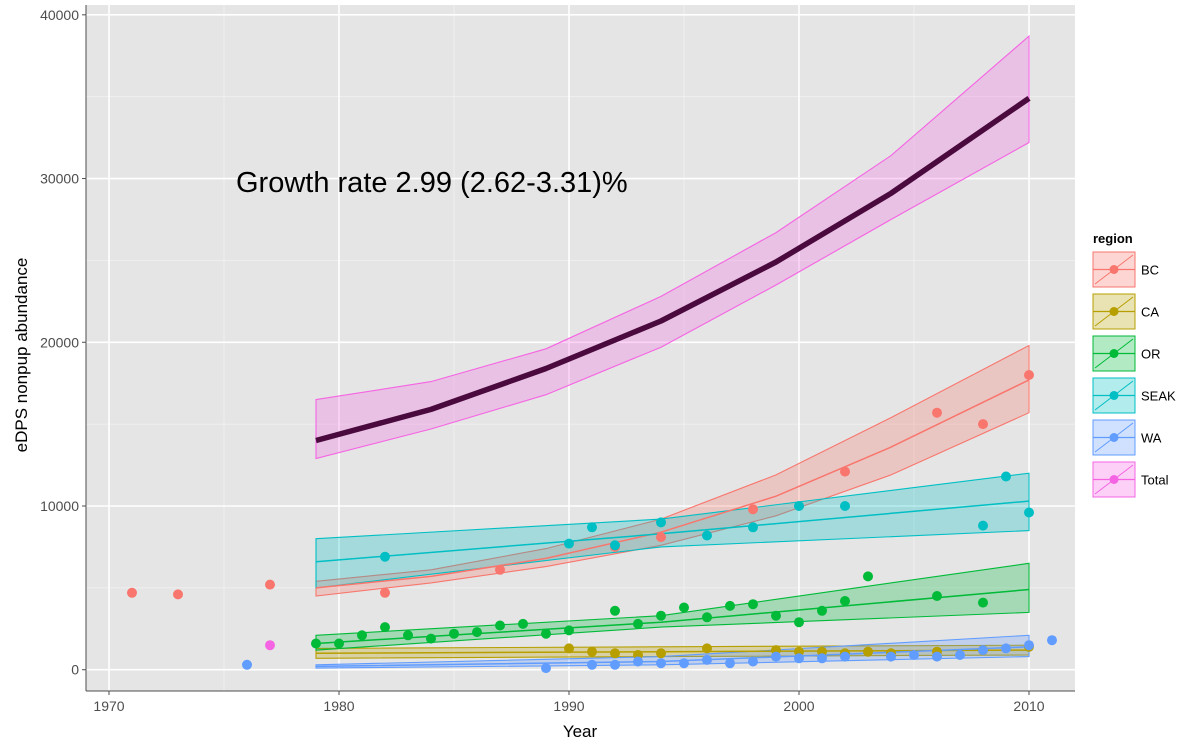  I want to click on y-axis-title: eDPS nonpup abundance, so click(21, 355).